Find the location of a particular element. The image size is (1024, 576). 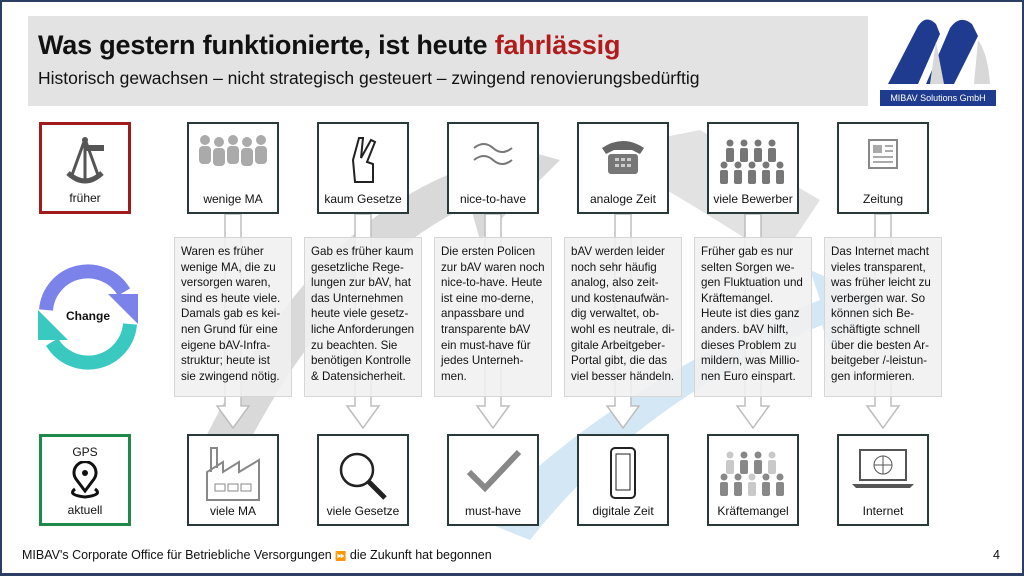

after-label: Kräftemangel is located at coordinates (753, 511).